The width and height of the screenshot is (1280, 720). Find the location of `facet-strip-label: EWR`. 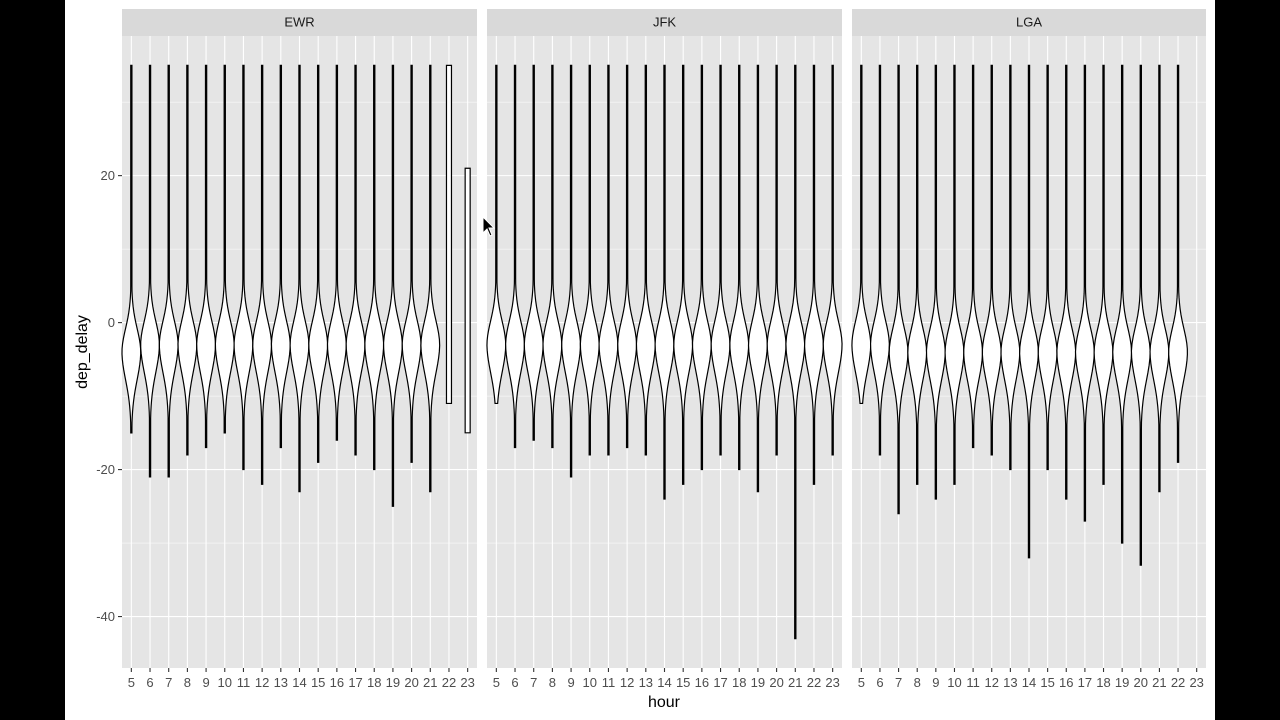

facet-strip-label: EWR is located at coordinates (299, 22).